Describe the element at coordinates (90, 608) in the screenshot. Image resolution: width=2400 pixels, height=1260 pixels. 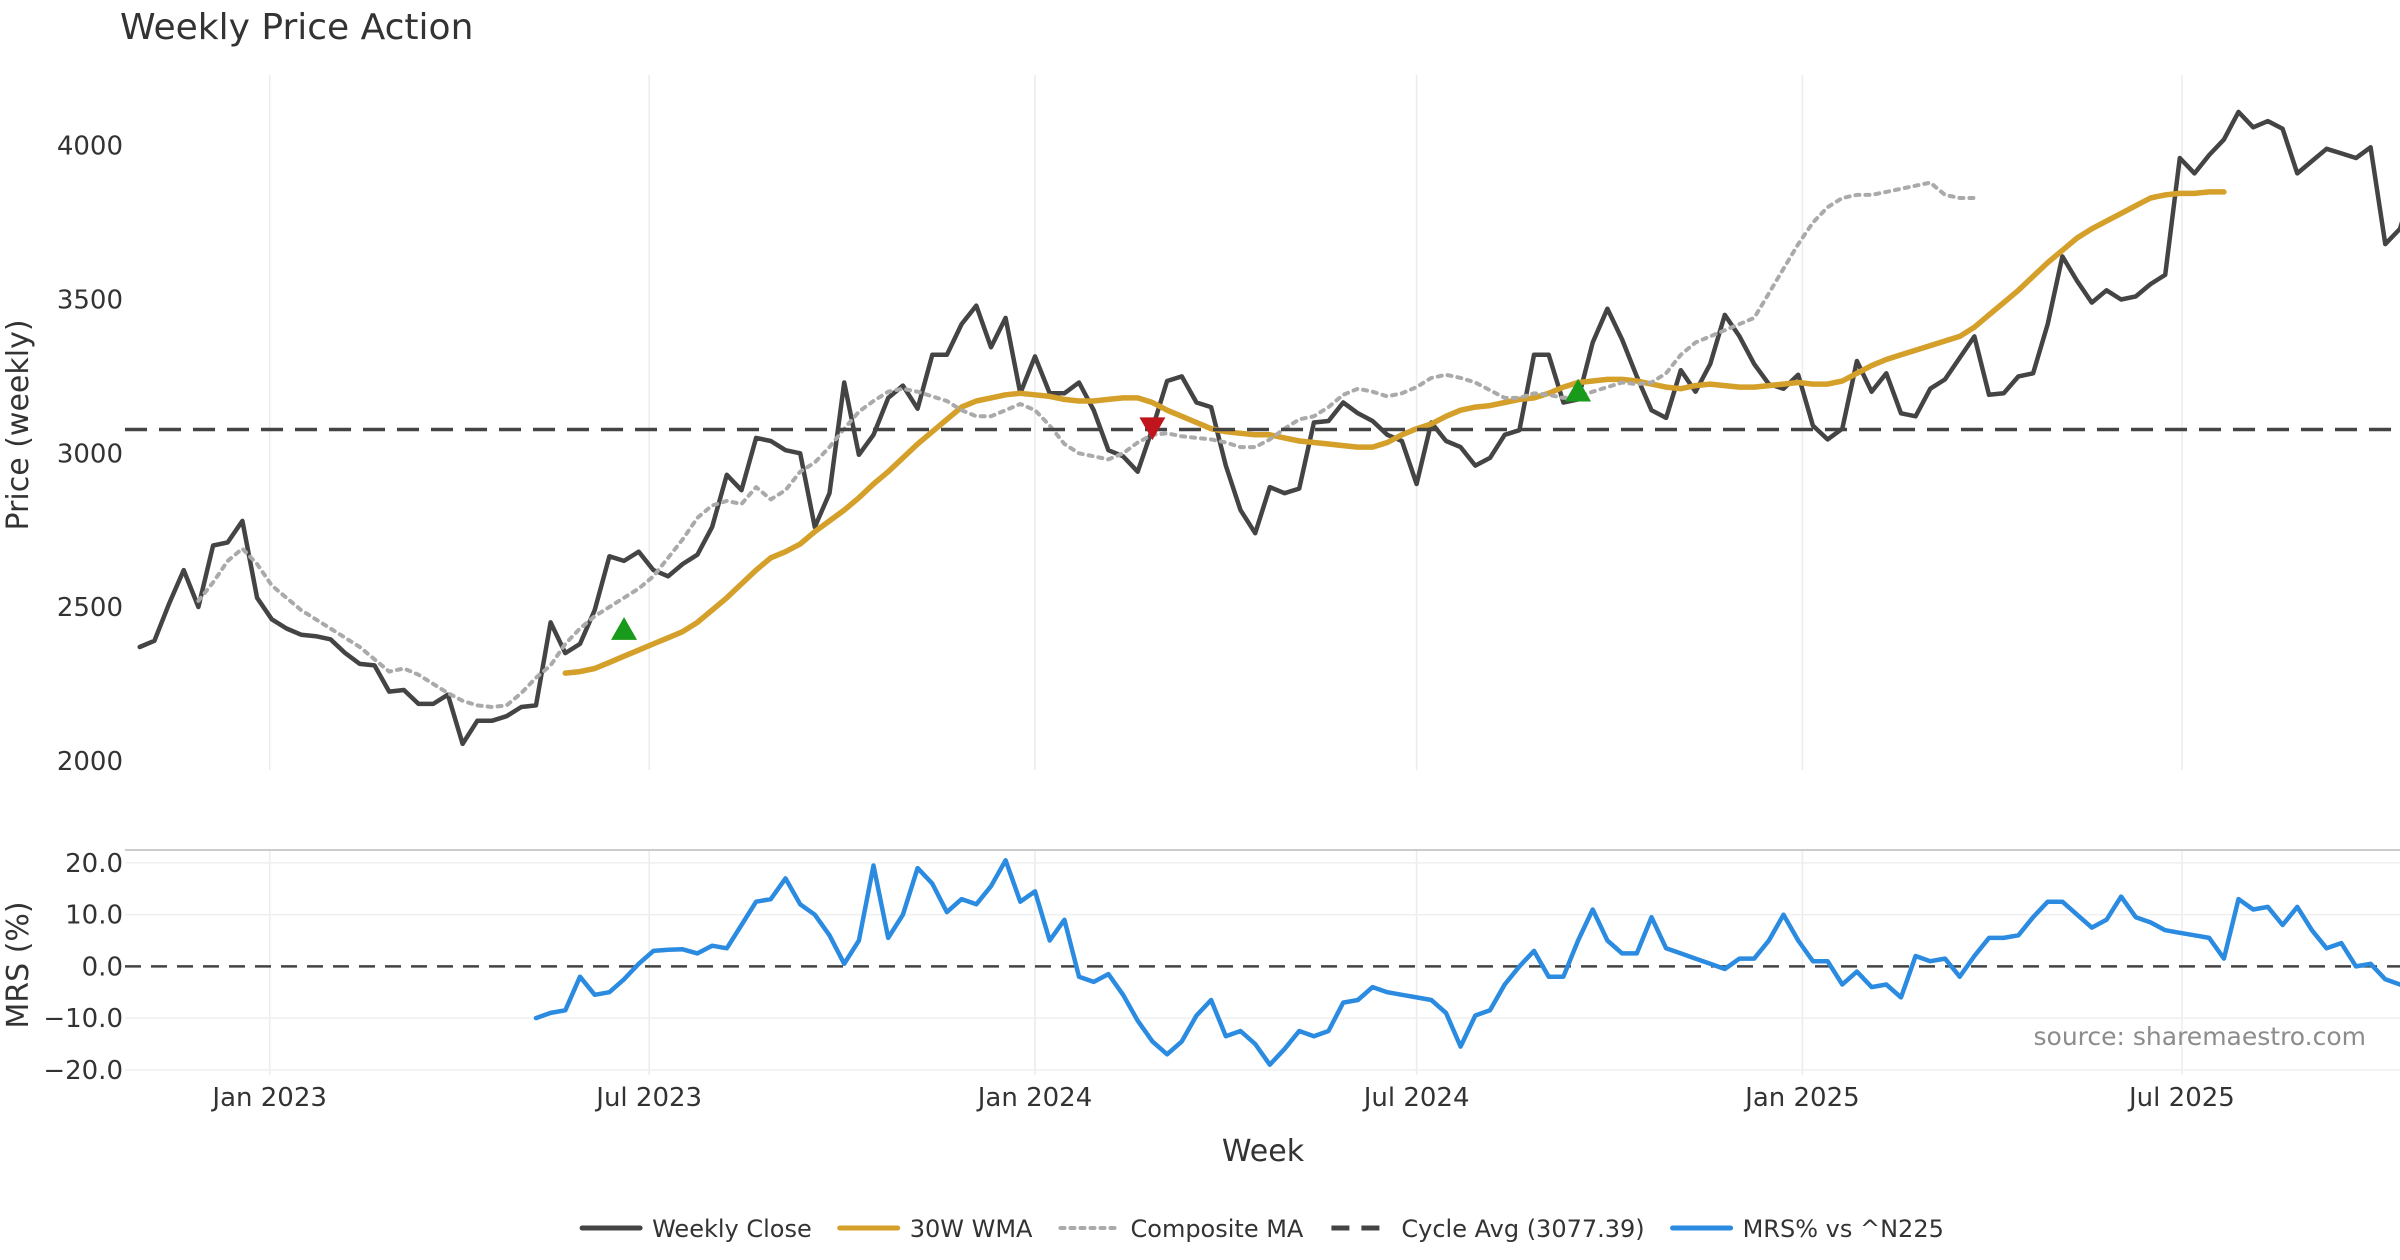
I see `price-ytick-label: 2500` at that location.